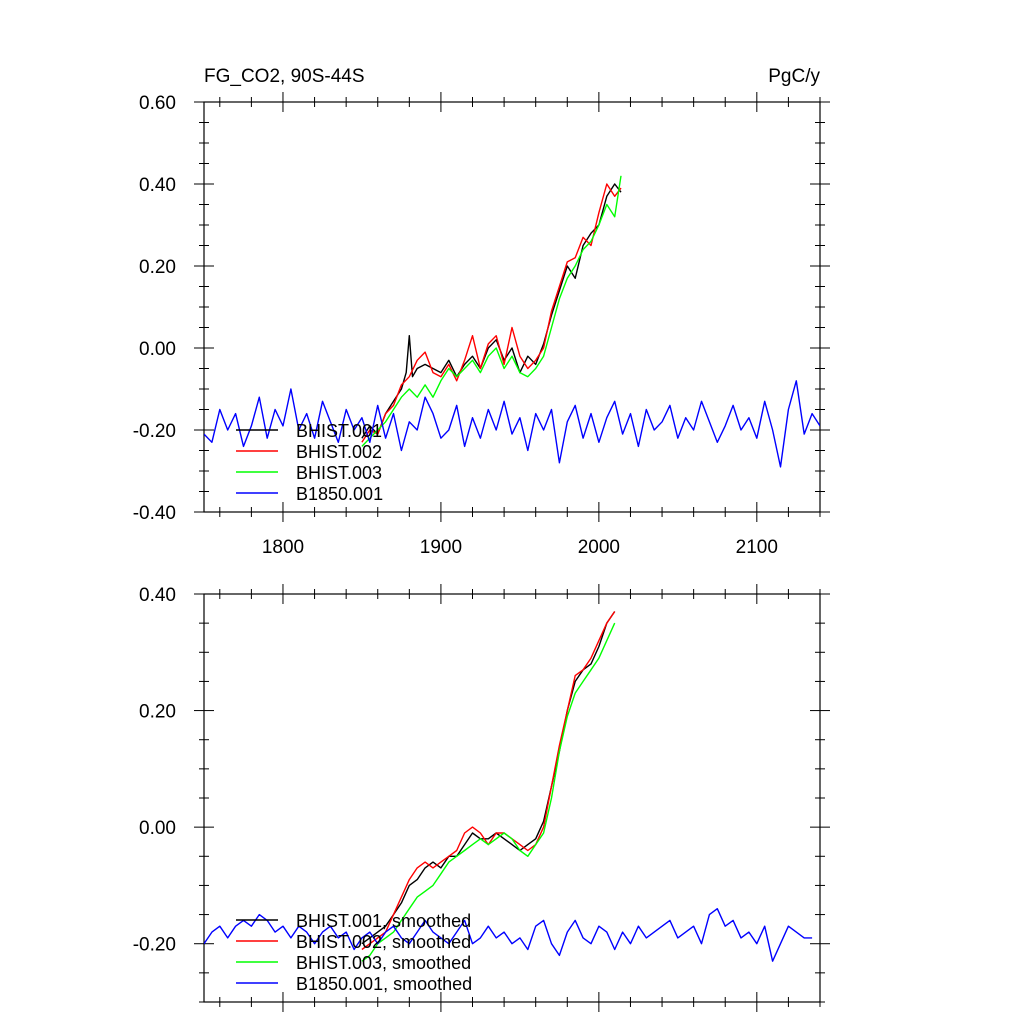 The width and height of the screenshot is (1024, 1024). What do you see at coordinates (794, 76) in the screenshot?
I see `units-label: PgC/y` at bounding box center [794, 76].